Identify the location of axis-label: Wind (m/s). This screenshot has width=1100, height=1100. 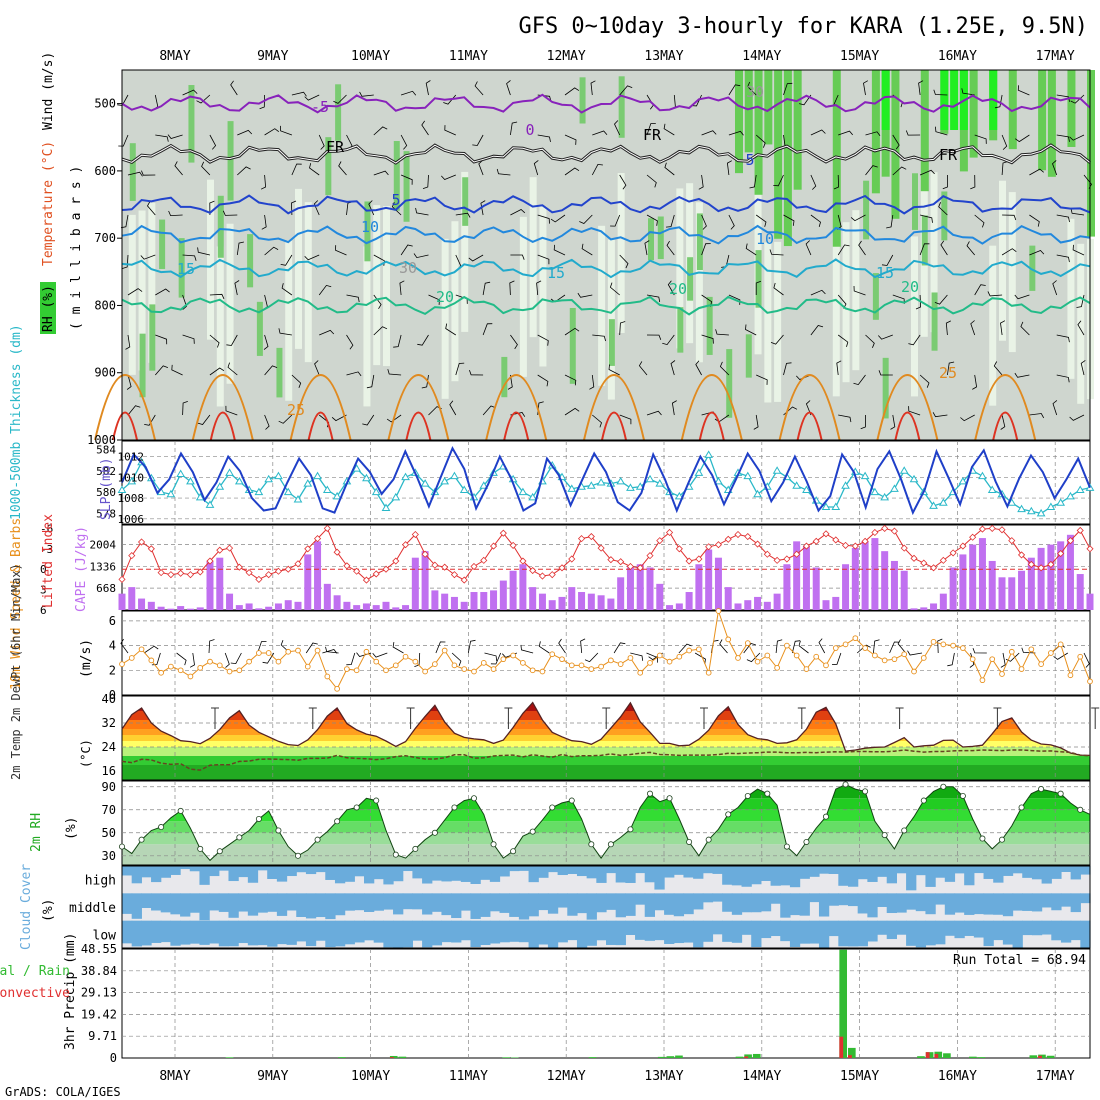
(48, 91).